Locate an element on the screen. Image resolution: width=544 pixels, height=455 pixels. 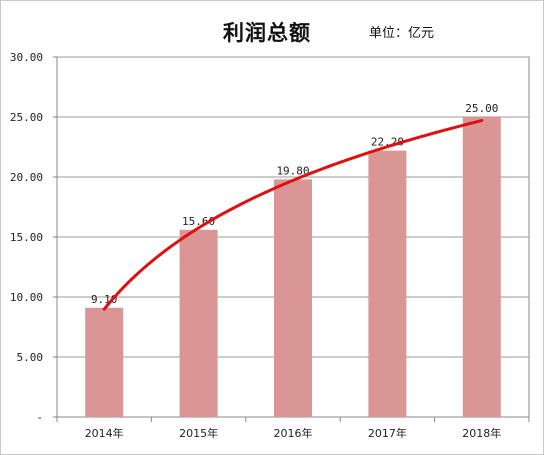
y-tick-label: 5.00 is located at coordinates (30, 357).